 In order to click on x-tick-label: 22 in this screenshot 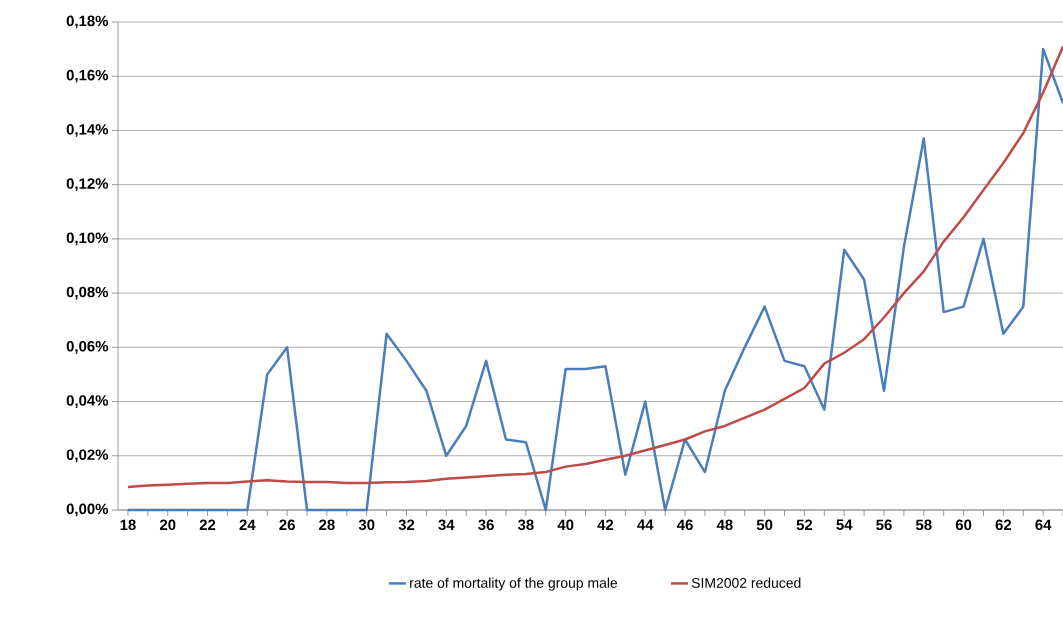, I will do `click(207, 524)`.